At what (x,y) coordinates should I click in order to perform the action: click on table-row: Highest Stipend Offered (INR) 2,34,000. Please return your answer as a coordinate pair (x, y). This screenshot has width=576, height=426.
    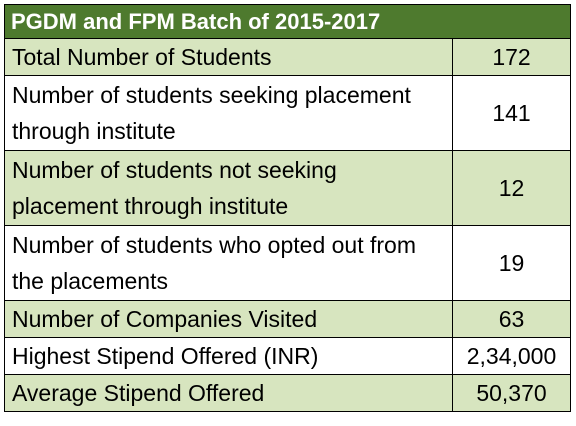
    Looking at the image, I should click on (287, 356).